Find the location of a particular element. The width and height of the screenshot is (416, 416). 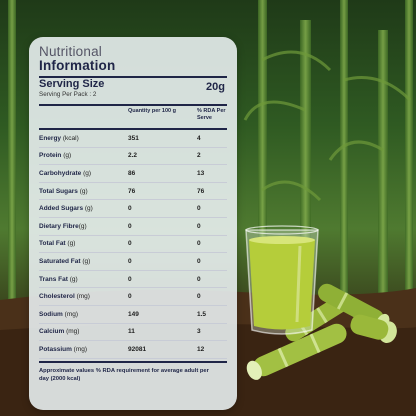

nutrient-name: Protein is located at coordinates (50, 156).